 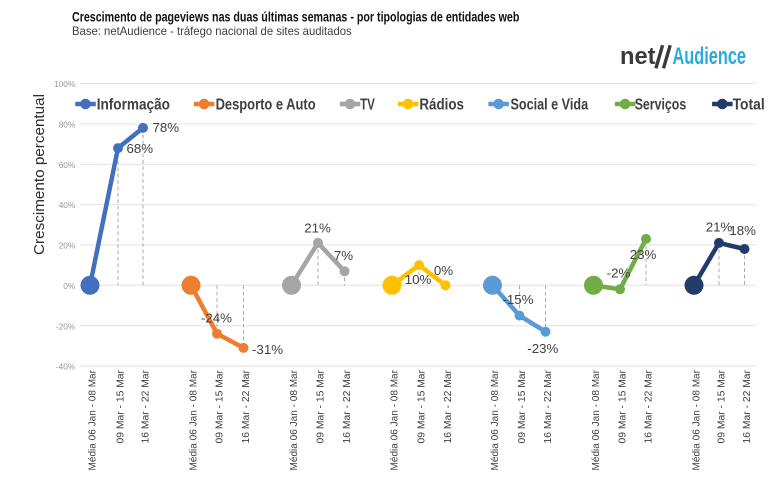 What do you see at coordinates (166, 127) in the screenshot?
I see `svg-text: 78%` at bounding box center [166, 127].